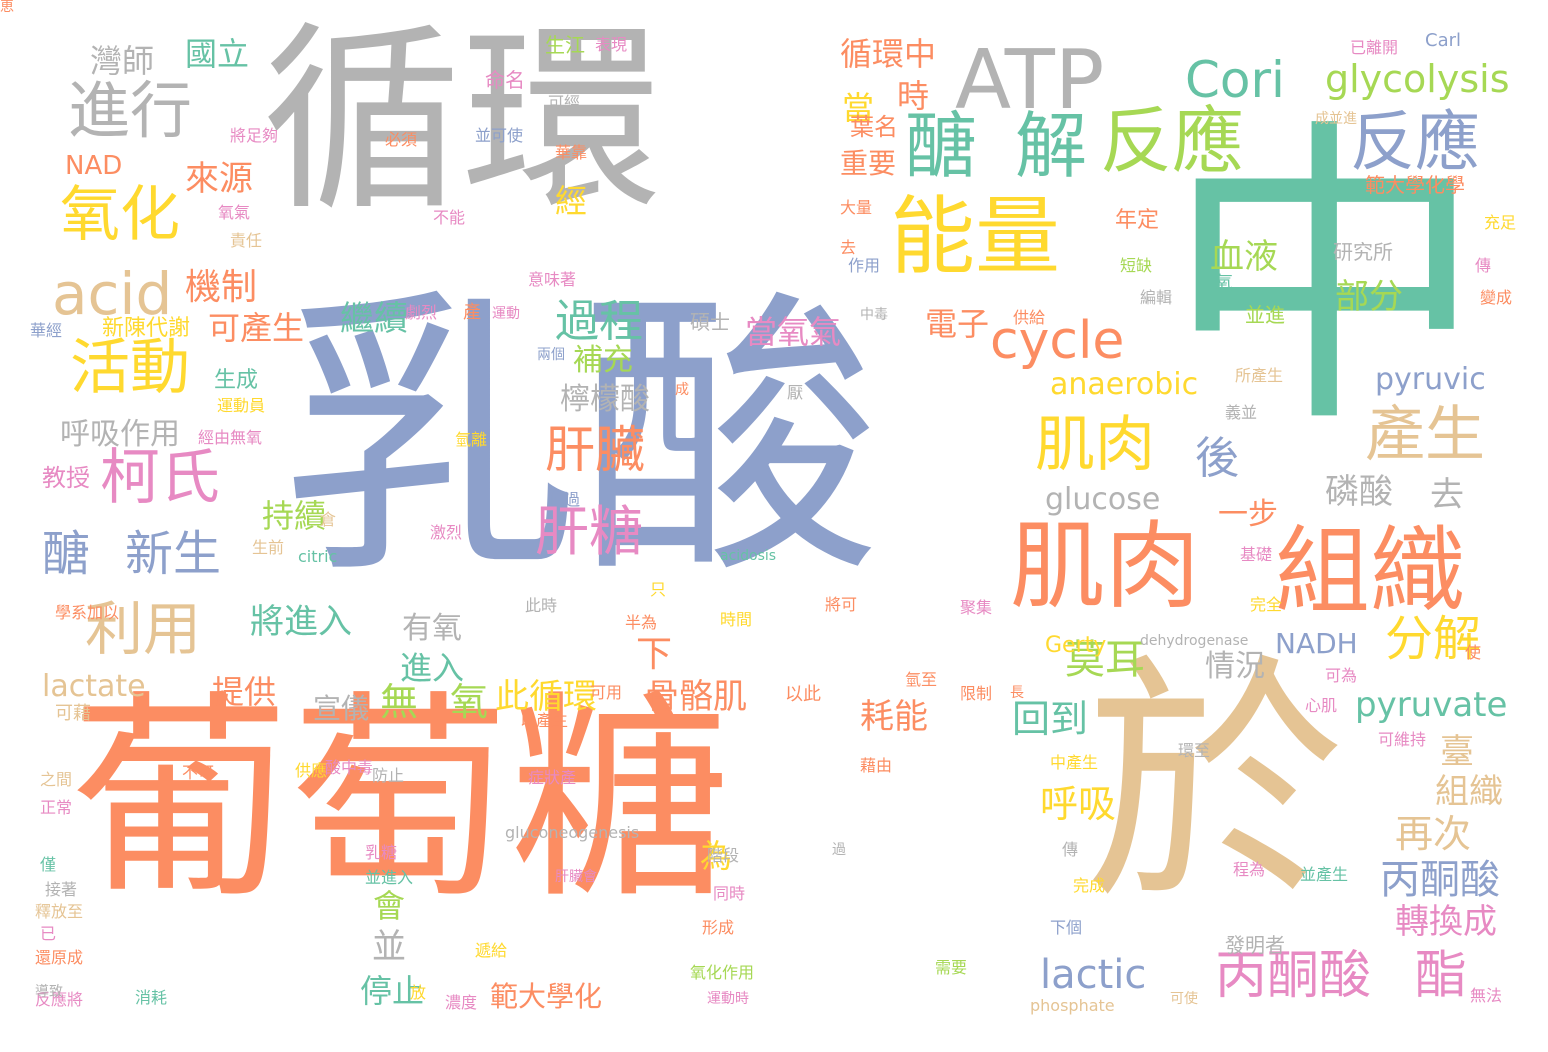 The width and height of the screenshot is (1548, 1052). Describe the element at coordinates (546, 697) in the screenshot. I see `cloud-word: 此循環` at that location.